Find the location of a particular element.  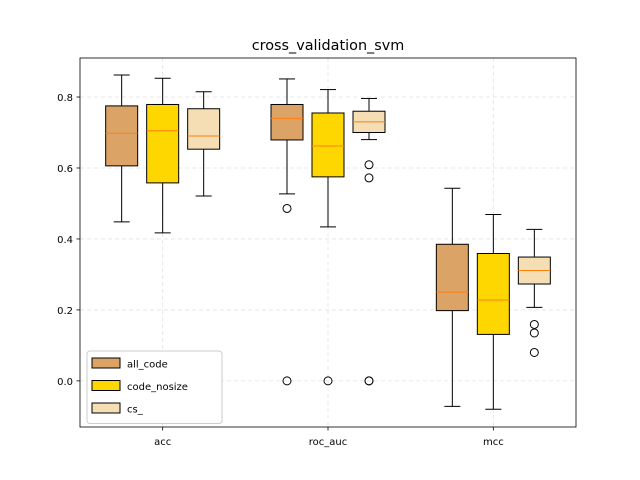

box-cs_-acc is located at coordinates (204, 144).